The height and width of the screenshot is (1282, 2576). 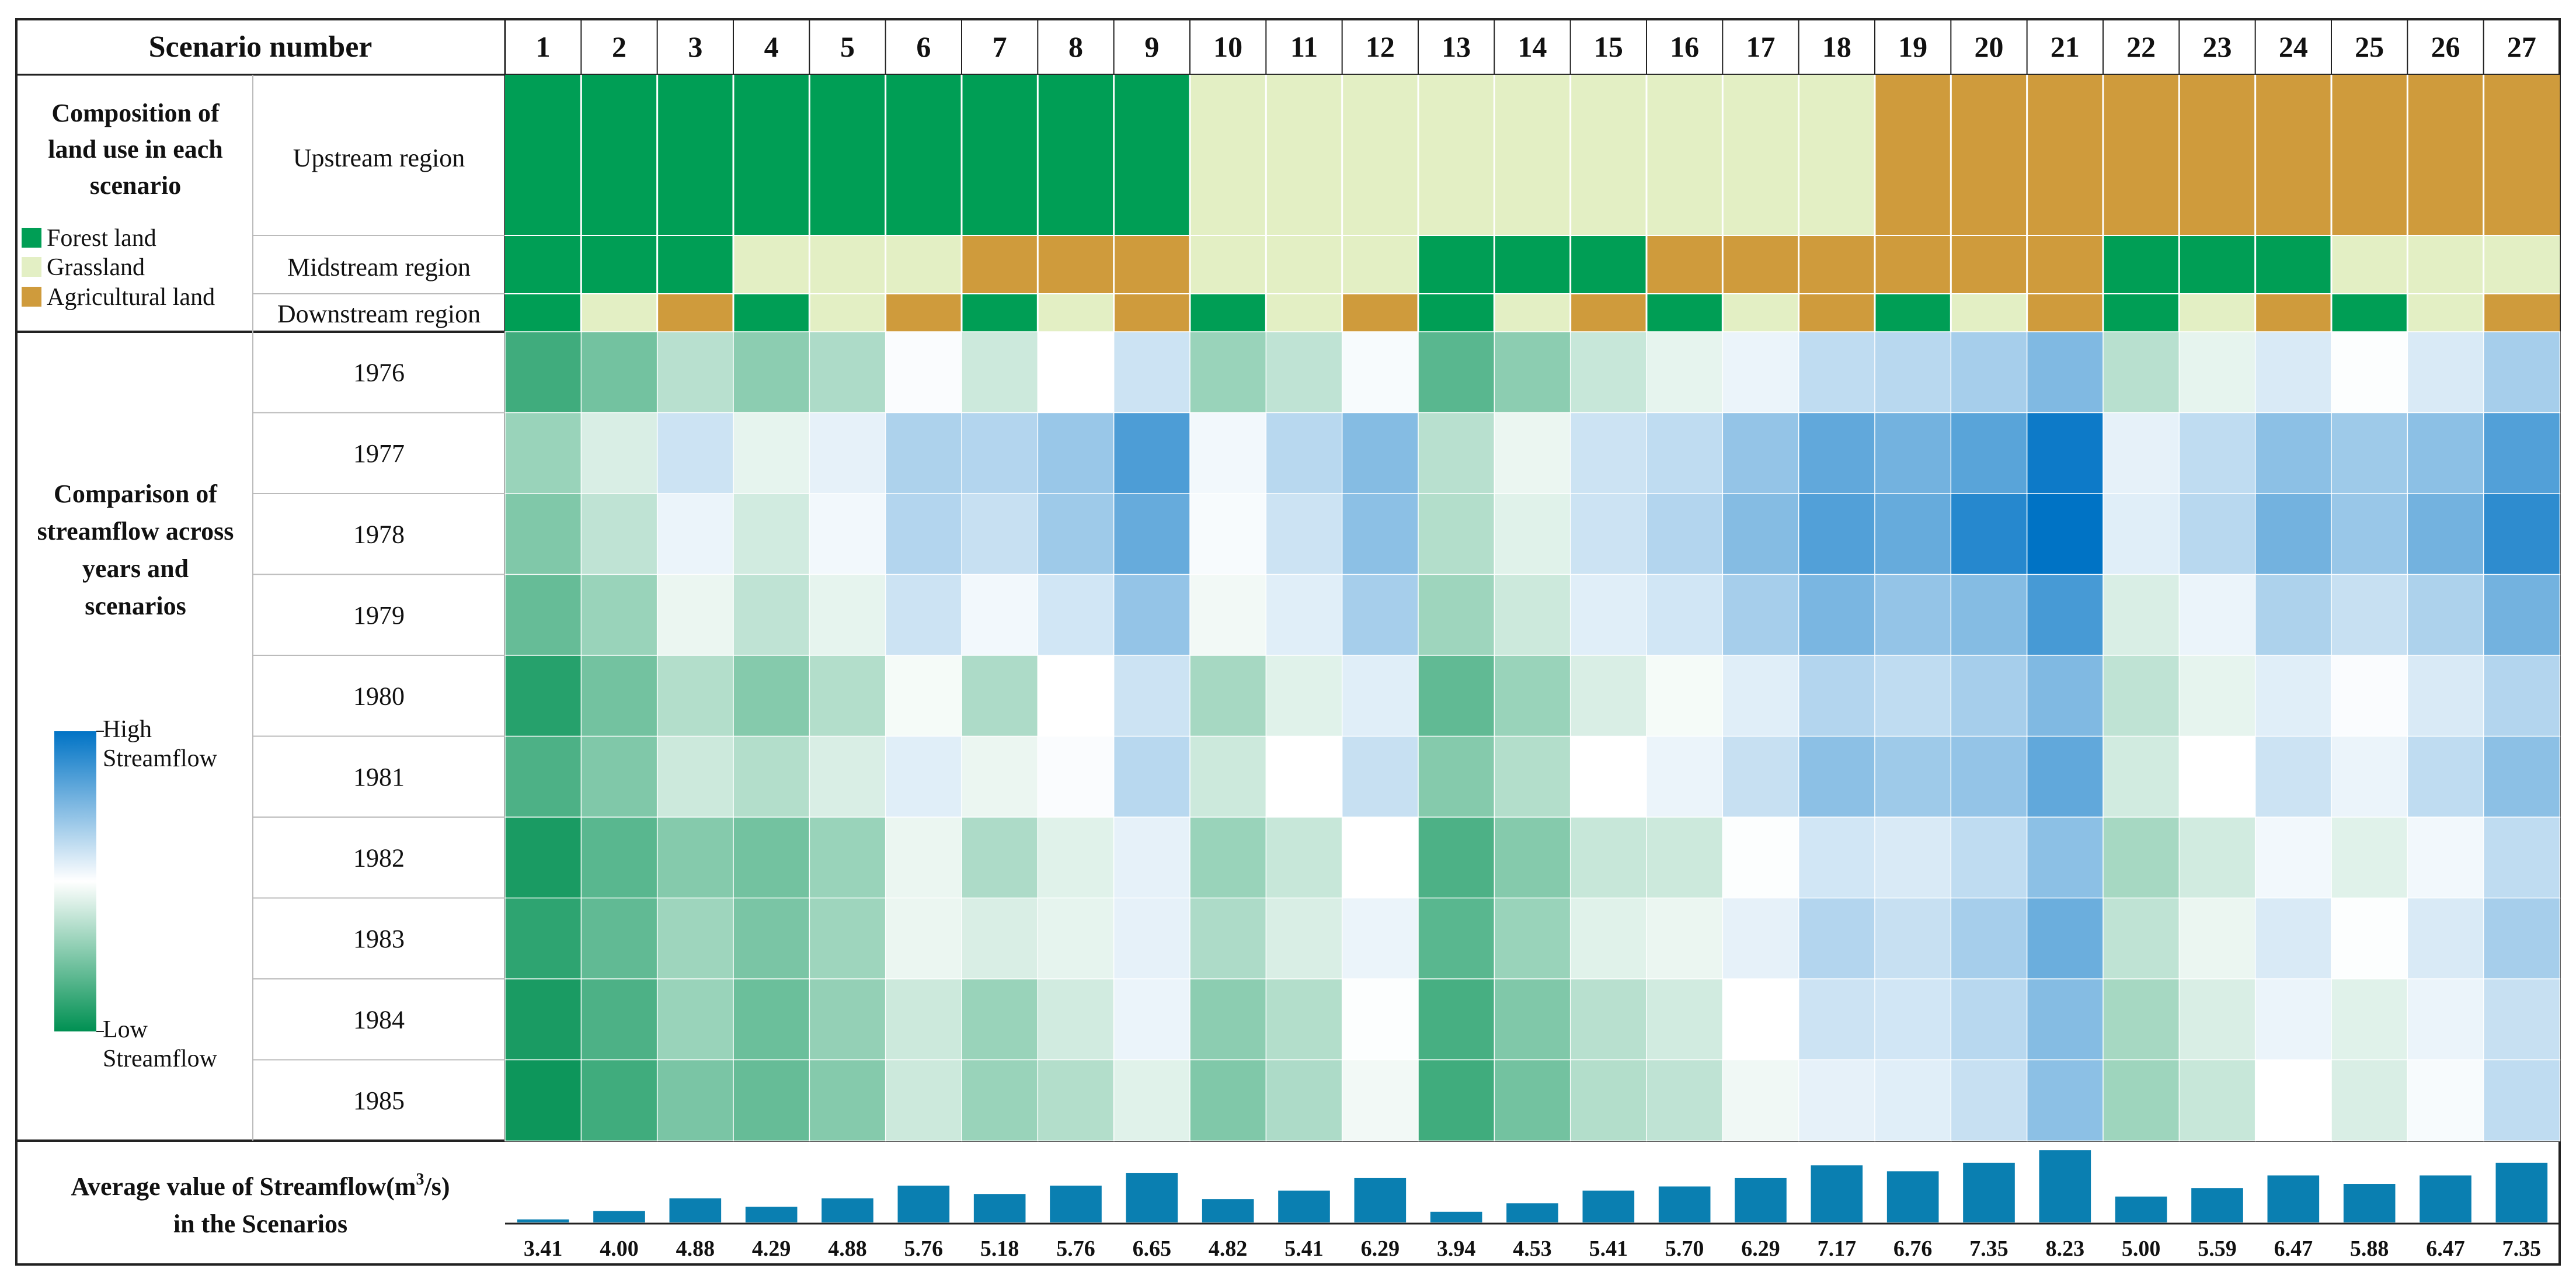 What do you see at coordinates (1532, 372) in the screenshot?
I see `heat-cell-1976-s14` at bounding box center [1532, 372].